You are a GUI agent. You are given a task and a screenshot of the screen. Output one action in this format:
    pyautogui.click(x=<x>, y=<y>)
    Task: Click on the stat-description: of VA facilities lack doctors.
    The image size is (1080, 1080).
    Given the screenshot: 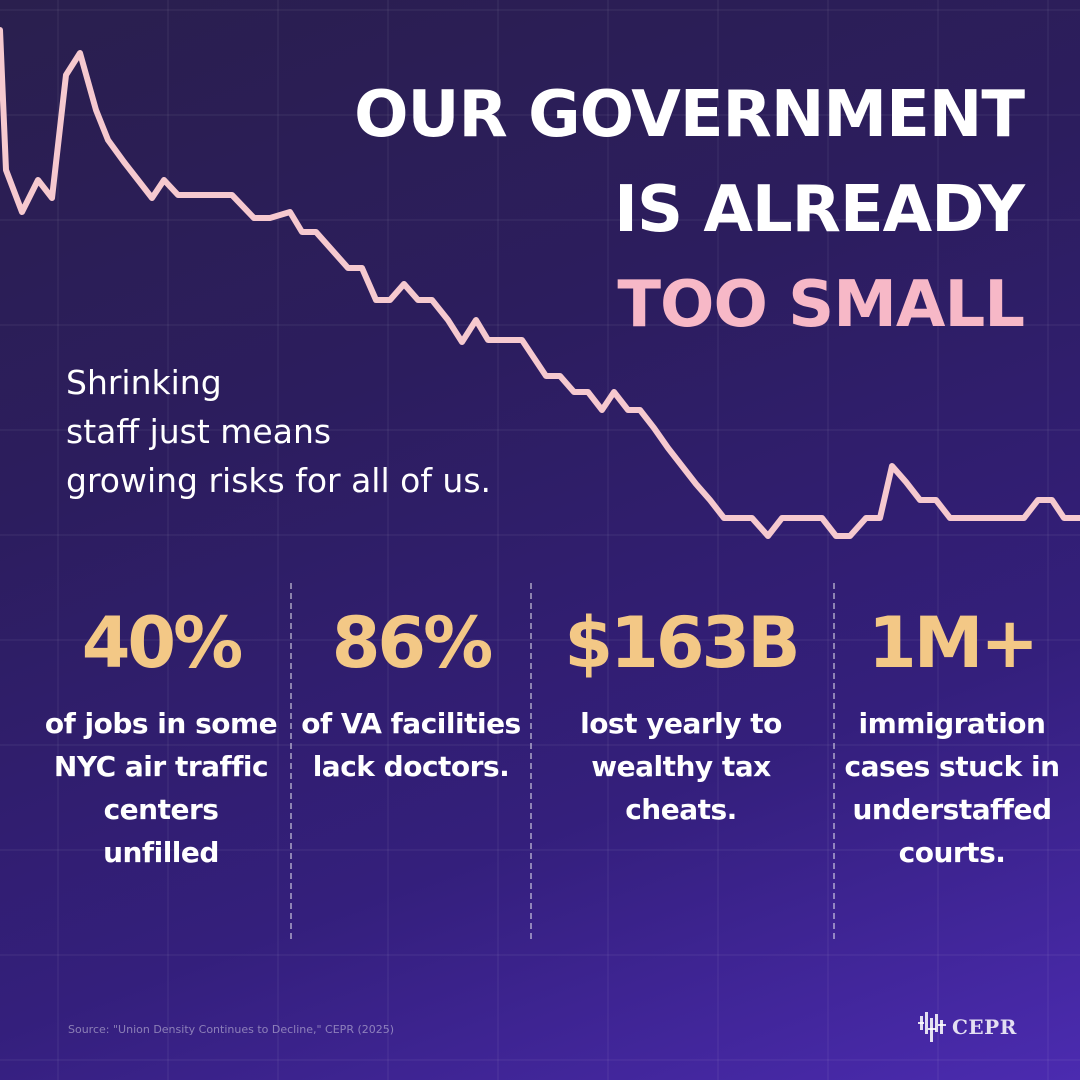 What is the action you would take?
    pyautogui.click(x=411, y=745)
    